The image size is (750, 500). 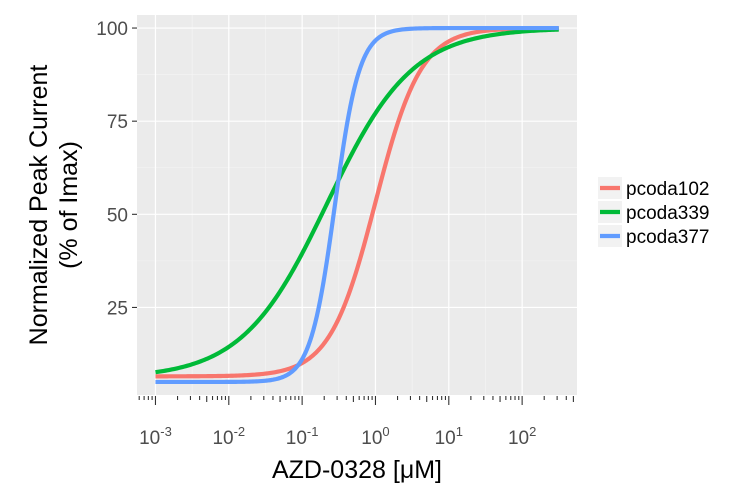 What do you see at coordinates (69, 205) in the screenshot?
I see `y-axis-title-line2: (% of Imax)` at bounding box center [69, 205].